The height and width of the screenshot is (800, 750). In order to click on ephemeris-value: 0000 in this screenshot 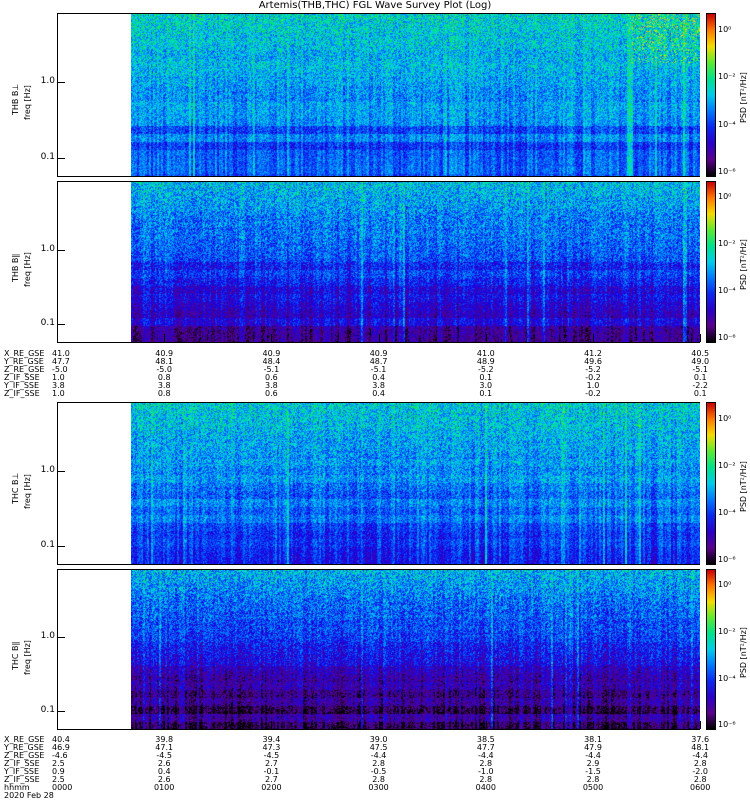, I will do `click(62, 787)`.